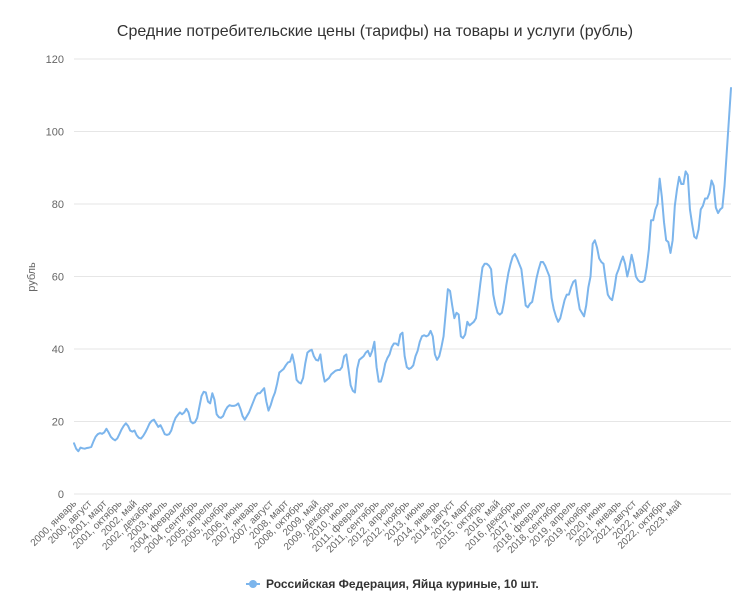 This screenshot has height=605, width=751. I want to click on y-tick-label: 120, so click(55, 60).